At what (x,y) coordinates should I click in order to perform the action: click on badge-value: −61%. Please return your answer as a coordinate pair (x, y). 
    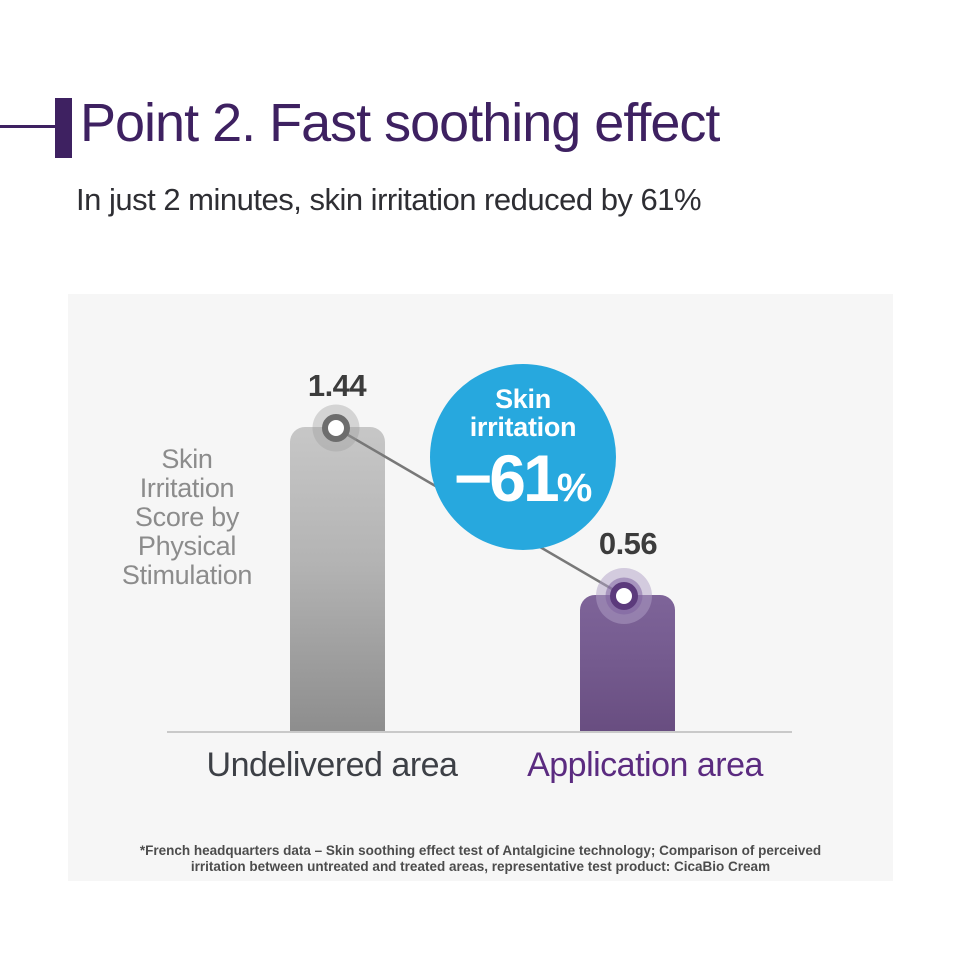
    Looking at the image, I should click on (523, 483).